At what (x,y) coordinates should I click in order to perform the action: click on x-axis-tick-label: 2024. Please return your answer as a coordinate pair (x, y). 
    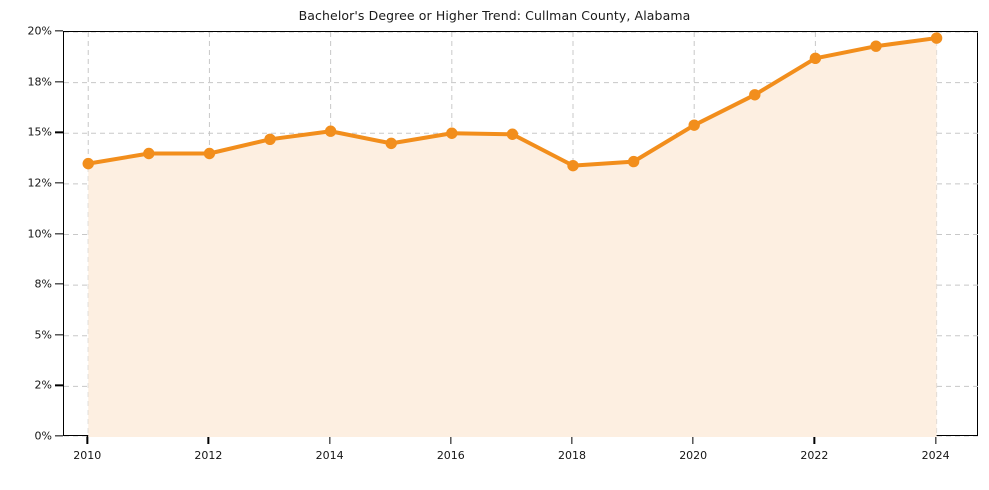
    Looking at the image, I should click on (935, 455).